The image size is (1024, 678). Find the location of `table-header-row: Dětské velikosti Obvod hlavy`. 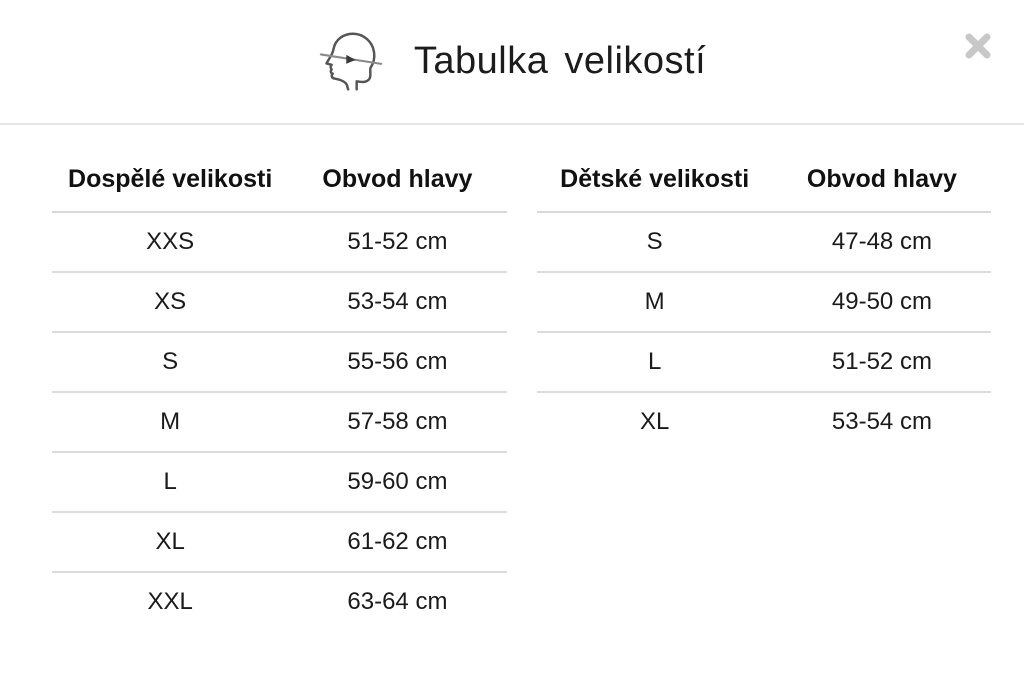

table-header-row: Dětské velikosti Obvod hlavy is located at coordinates (763, 189).